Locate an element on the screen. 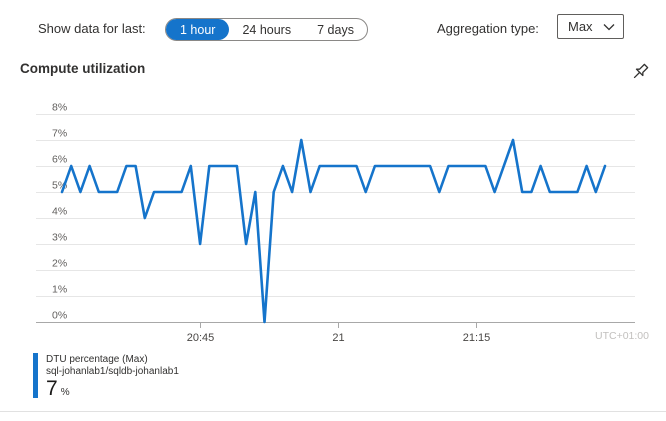  y-axis-labels: 0%1%2%3%4%5%6%7%8% is located at coordinates (59, 212).